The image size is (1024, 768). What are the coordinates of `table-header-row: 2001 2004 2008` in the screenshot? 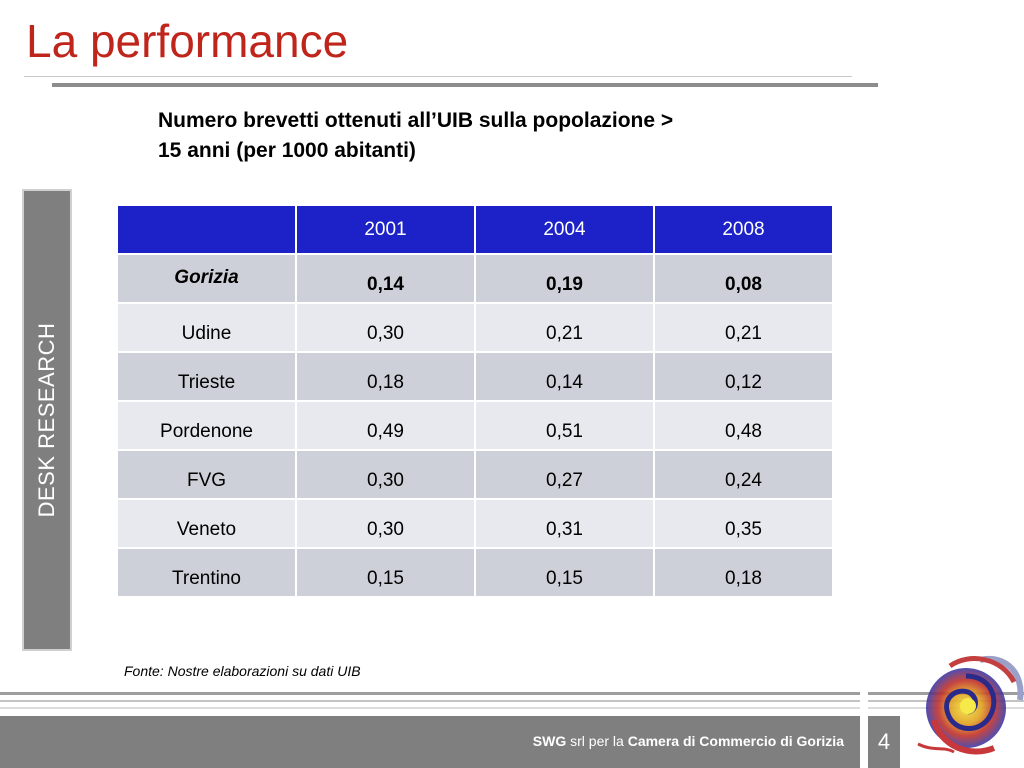 It's located at (475, 229).